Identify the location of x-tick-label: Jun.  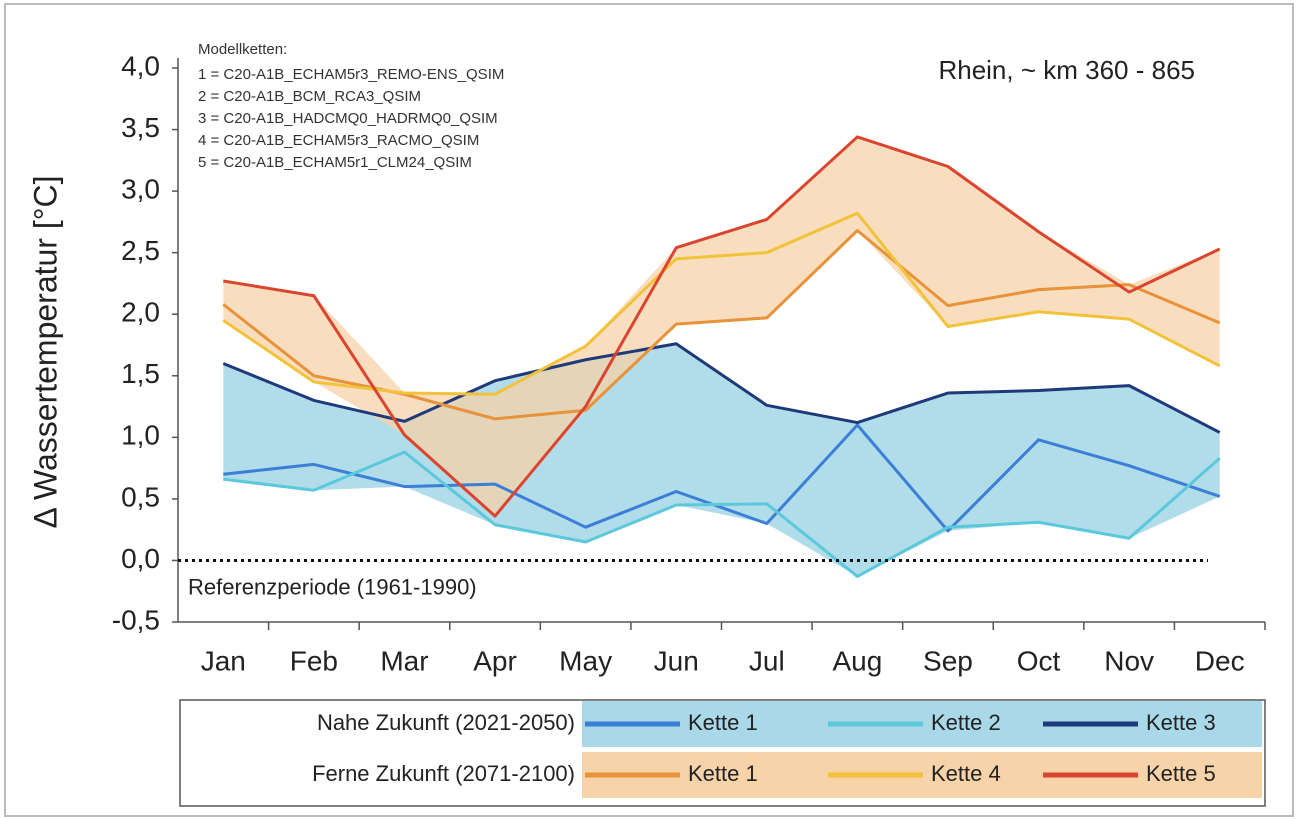
(676, 660).